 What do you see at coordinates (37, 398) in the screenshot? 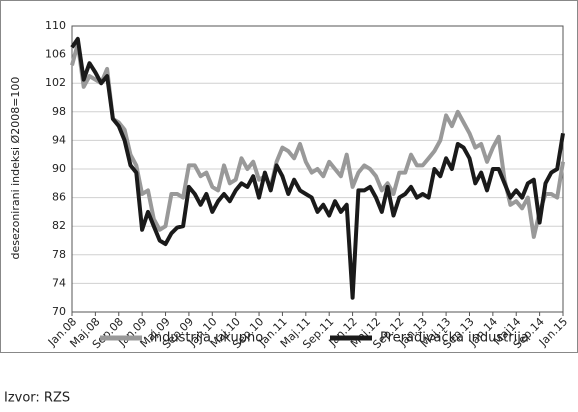
I see `source: Izvor: RZS` at bounding box center [37, 398].